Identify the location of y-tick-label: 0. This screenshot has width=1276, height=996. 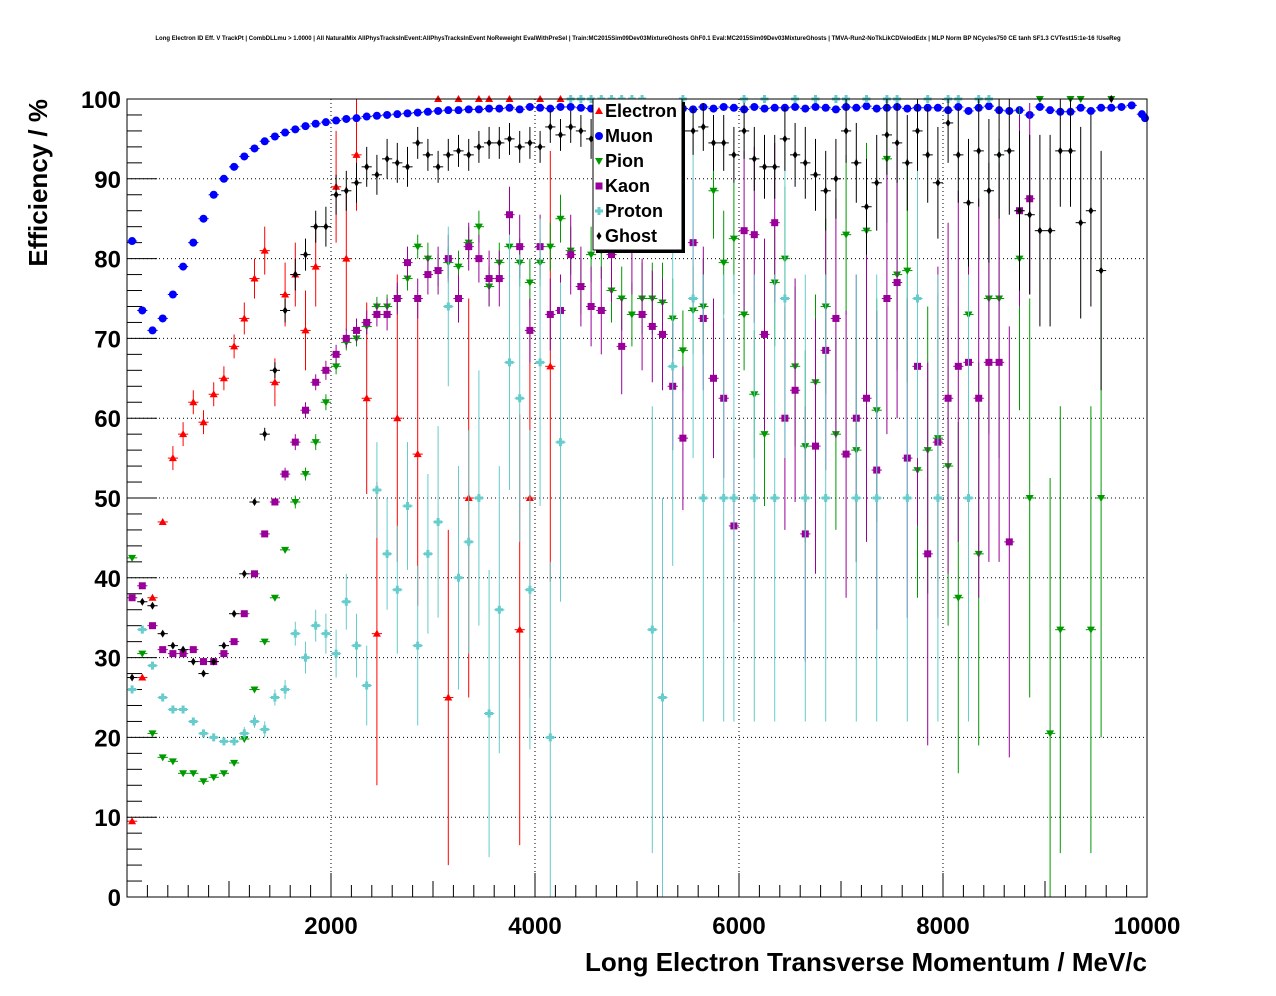
(114, 898).